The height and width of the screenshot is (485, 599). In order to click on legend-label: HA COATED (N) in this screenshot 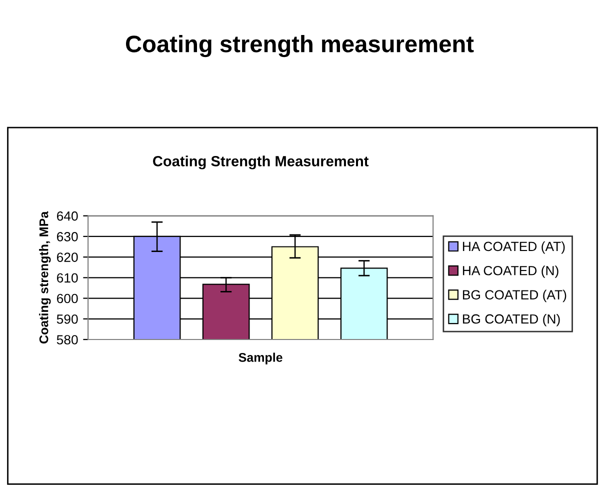, I will do `click(510, 272)`.